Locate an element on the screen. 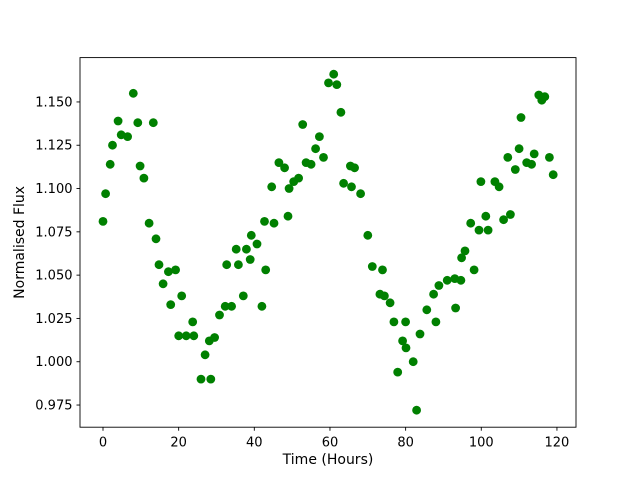 The width and height of the screenshot is (640, 484). y-tick-label: 1.000 is located at coordinates (53, 362).